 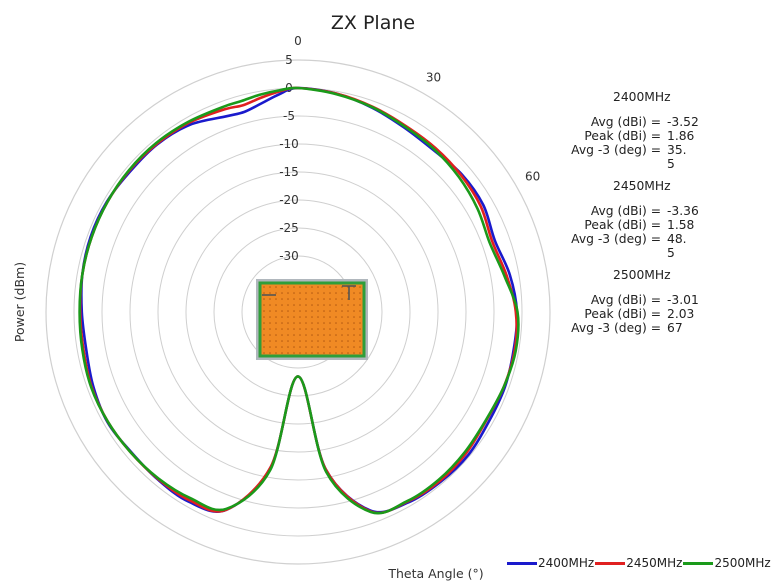 What do you see at coordinates (685, 122) in the screenshot?
I see `stats-value: -3.52` at bounding box center [685, 122].